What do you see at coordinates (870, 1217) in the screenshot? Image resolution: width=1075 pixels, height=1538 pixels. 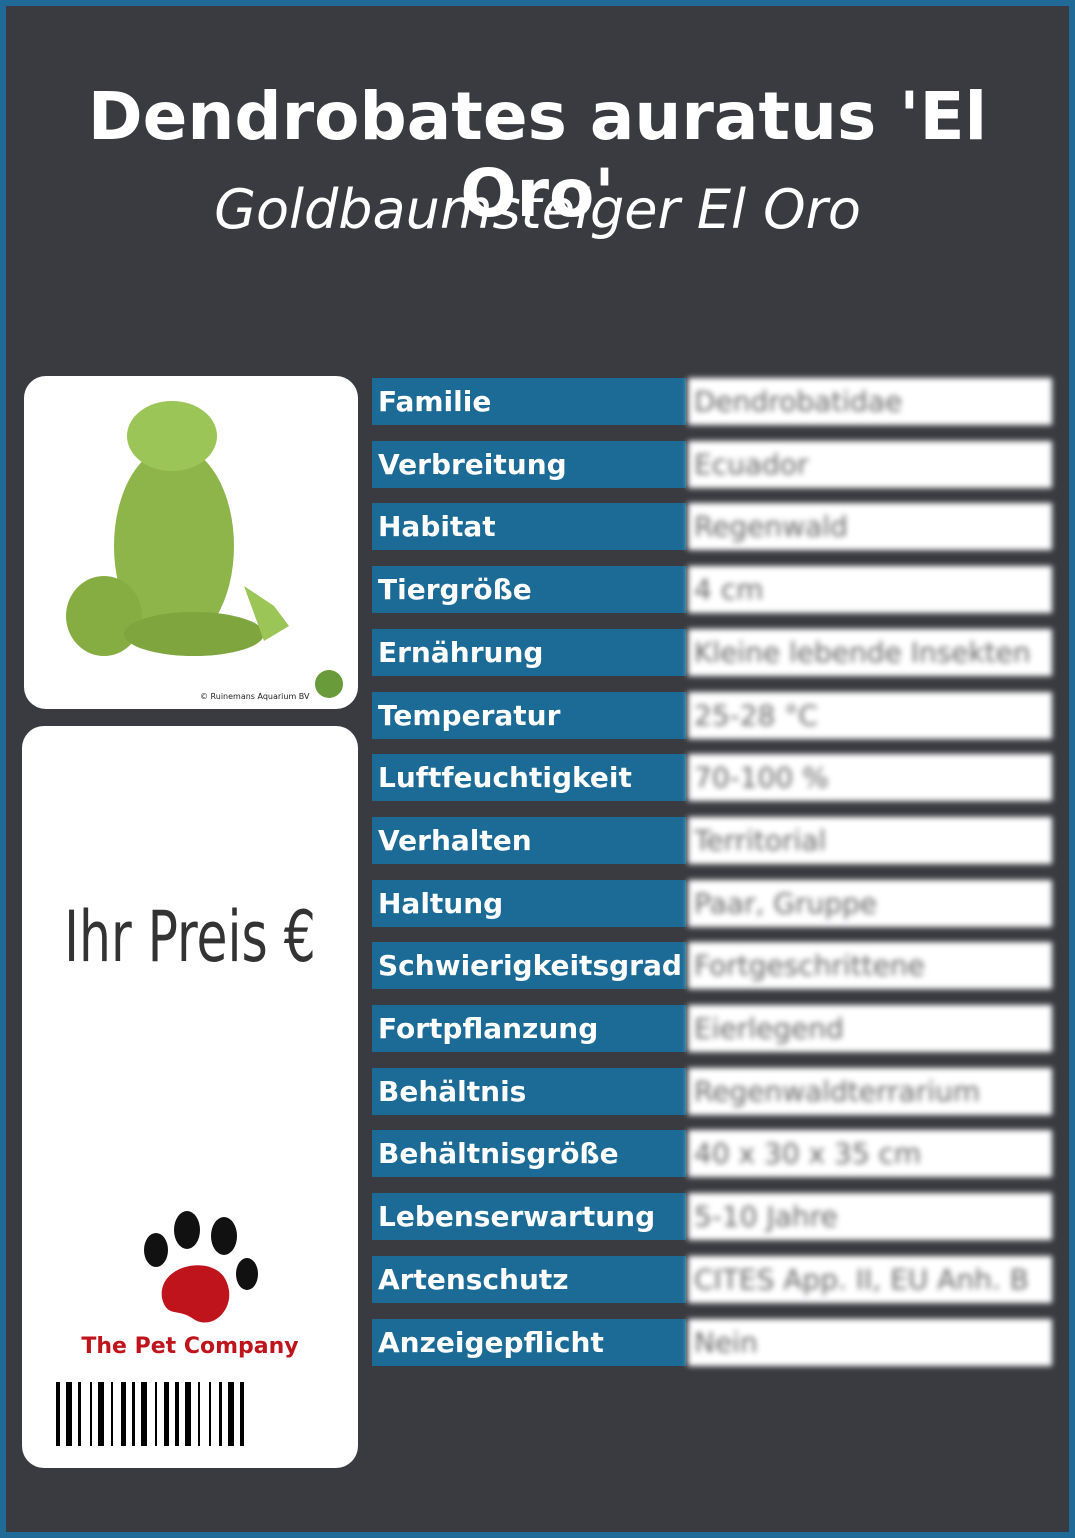 I see `row-value: 5-10 Jahre` at bounding box center [870, 1217].